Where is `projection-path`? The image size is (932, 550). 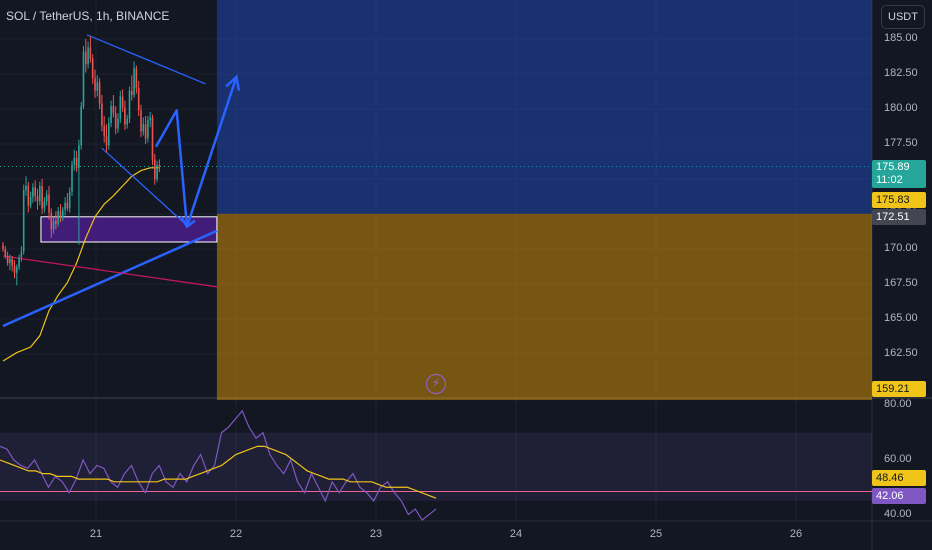
projection-path is located at coordinates (196, 152).